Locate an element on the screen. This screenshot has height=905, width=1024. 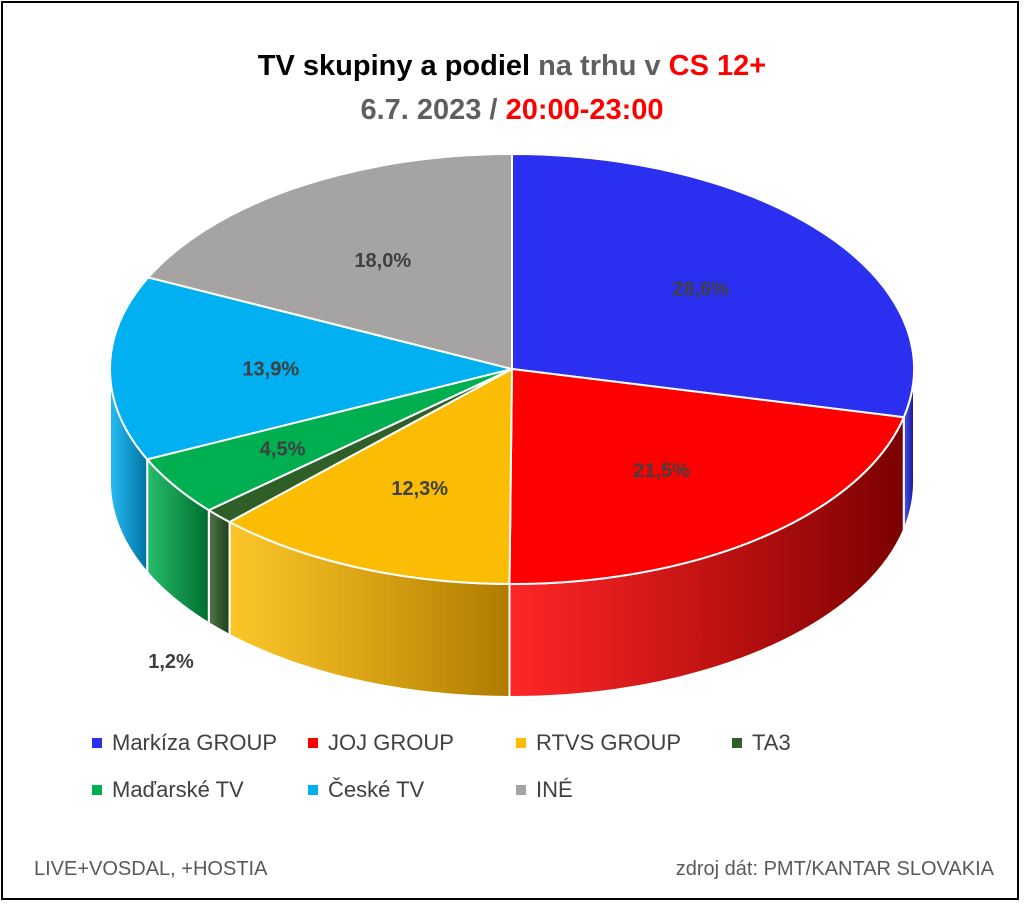
legend-item-4: Maďarské TV is located at coordinates (168, 790).